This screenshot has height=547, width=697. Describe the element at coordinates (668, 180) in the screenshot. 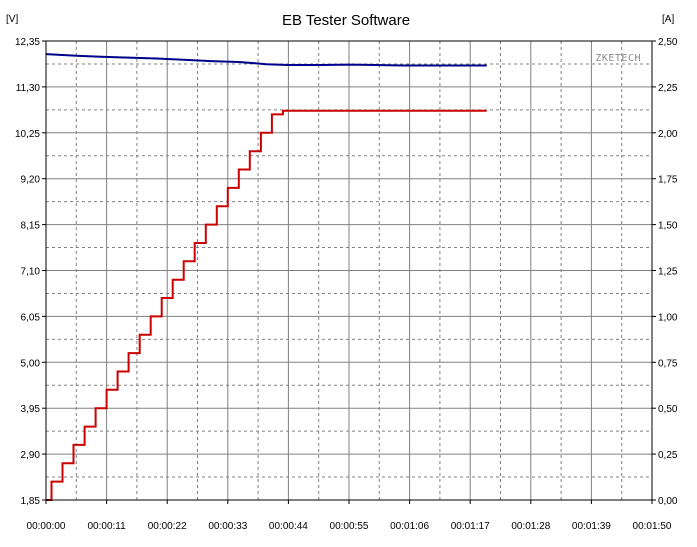

I see `y-right-tick-label: 1,75` at that location.